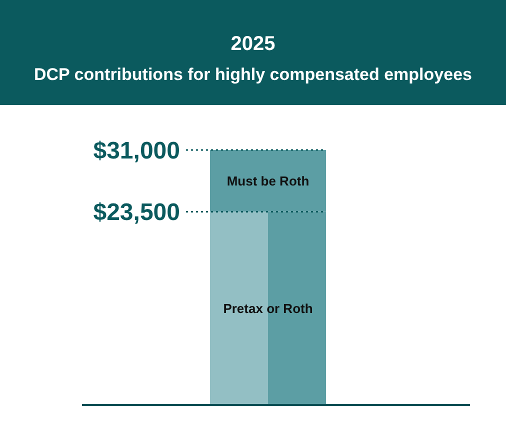  What do you see at coordinates (268, 180) in the screenshot?
I see `annotation: Must be Roth` at bounding box center [268, 180].